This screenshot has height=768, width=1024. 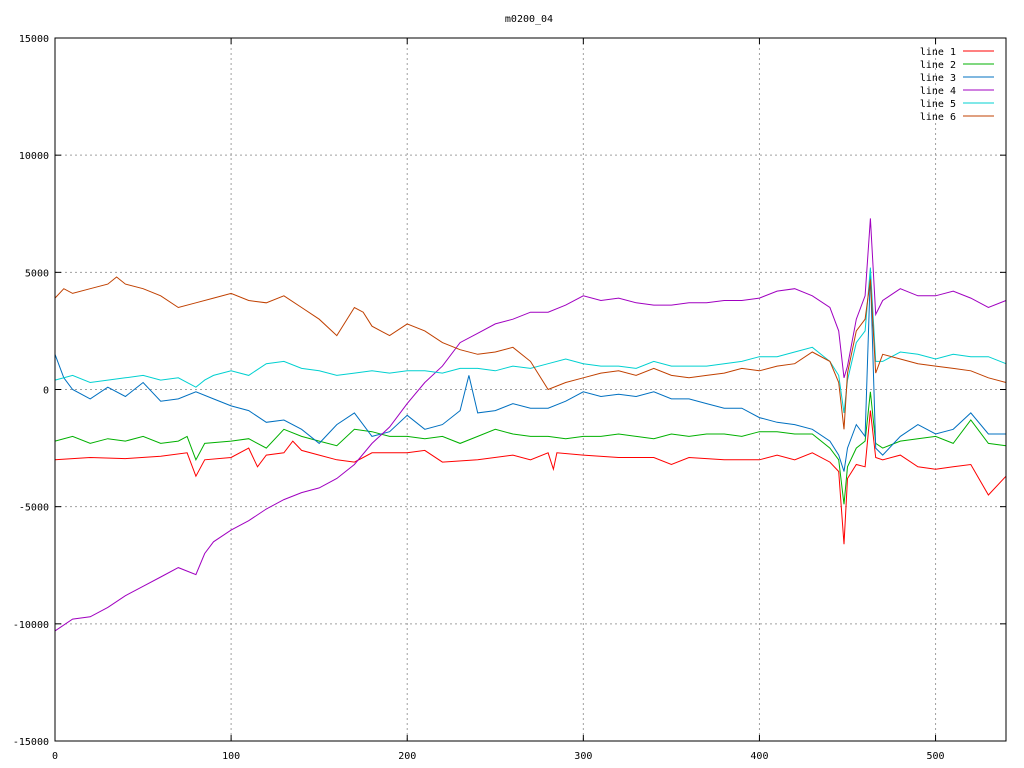 What do you see at coordinates (938, 52) in the screenshot?
I see `legend-label: line 1` at bounding box center [938, 52].